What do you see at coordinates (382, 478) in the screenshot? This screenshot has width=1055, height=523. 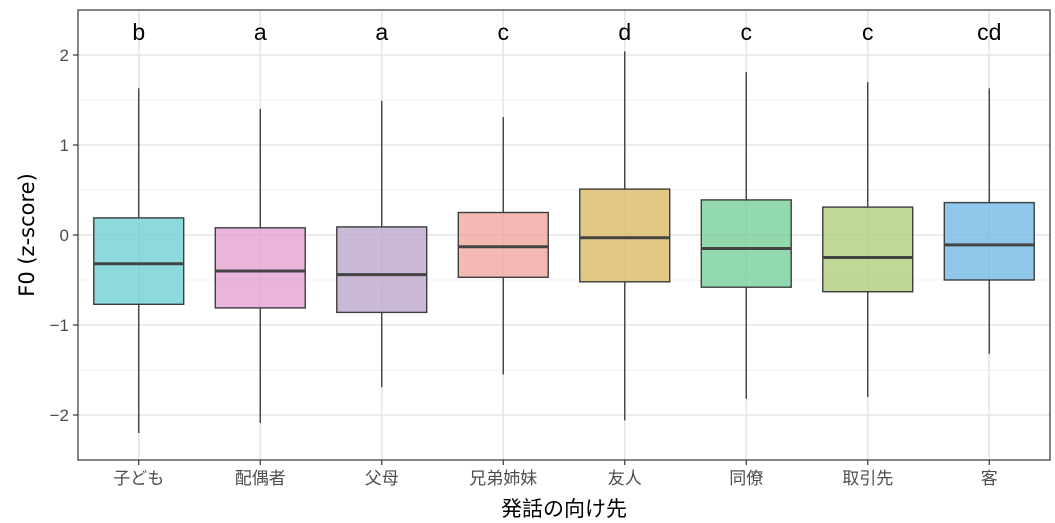 I see `x-tick-label: 父母` at bounding box center [382, 478].